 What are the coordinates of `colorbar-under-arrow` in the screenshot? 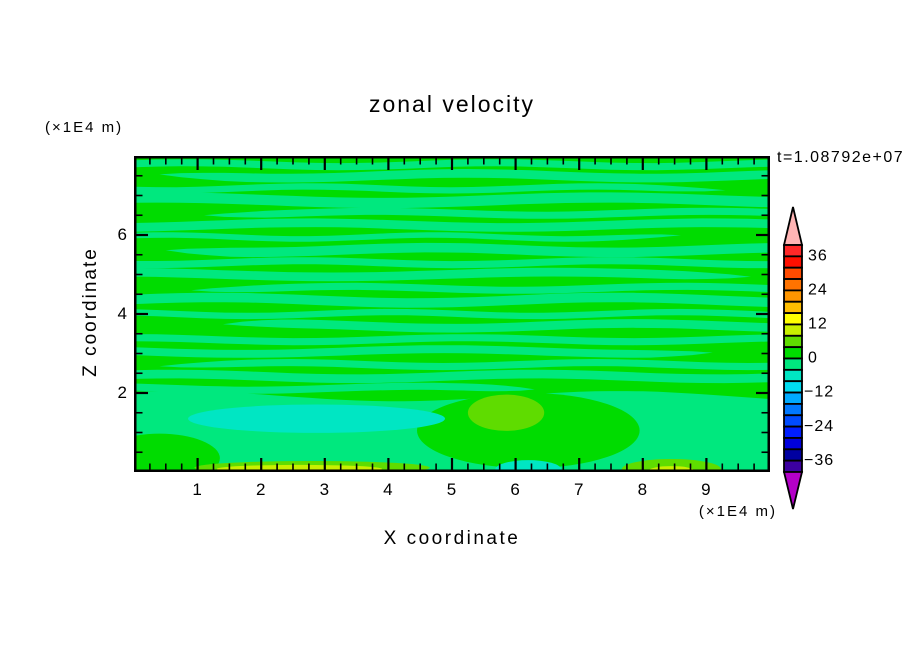 It's located at (793, 490).